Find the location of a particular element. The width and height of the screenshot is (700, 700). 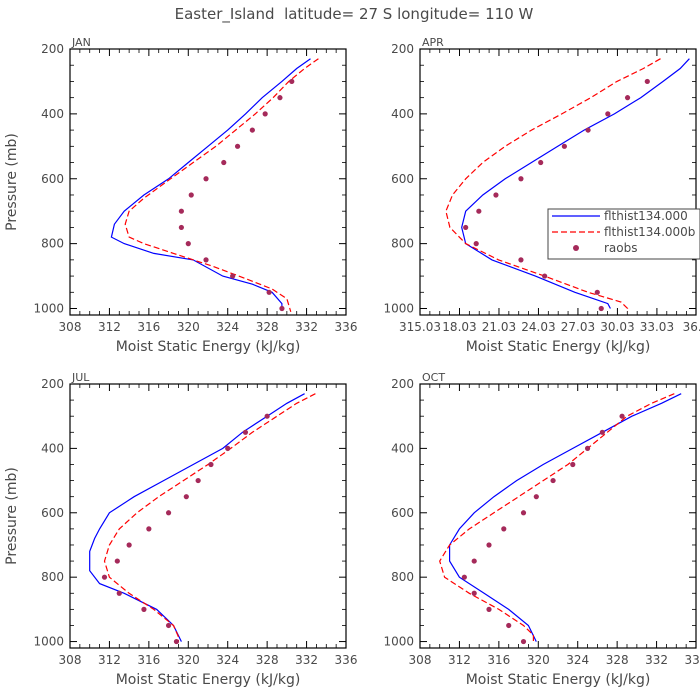

x-tick-label: 33.03 is located at coordinates (657, 327).